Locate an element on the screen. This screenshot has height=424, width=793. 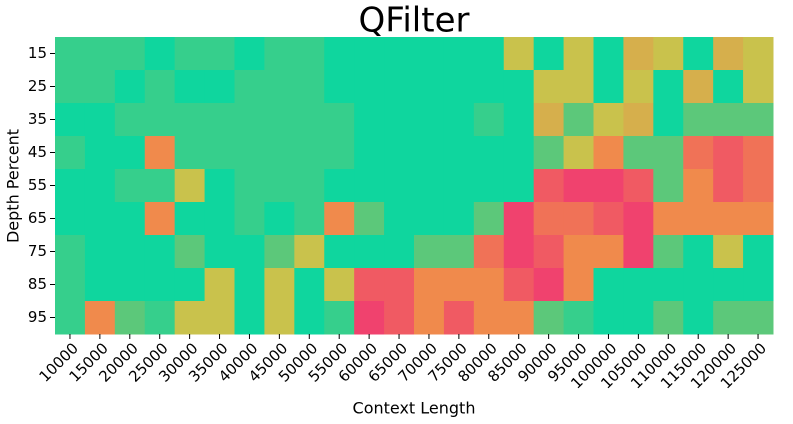
y-tick-label: 75 is located at coordinates (37, 251).